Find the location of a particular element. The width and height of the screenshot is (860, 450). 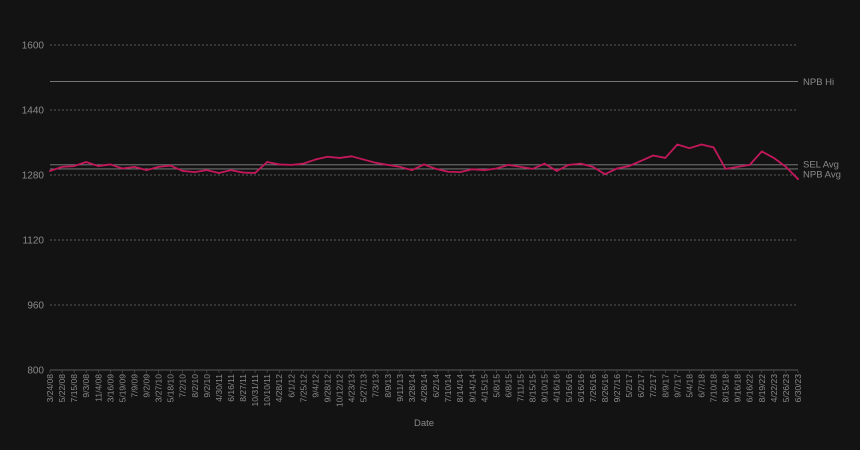

x-tick-label: 7/10/14 is located at coordinates (448, 388).